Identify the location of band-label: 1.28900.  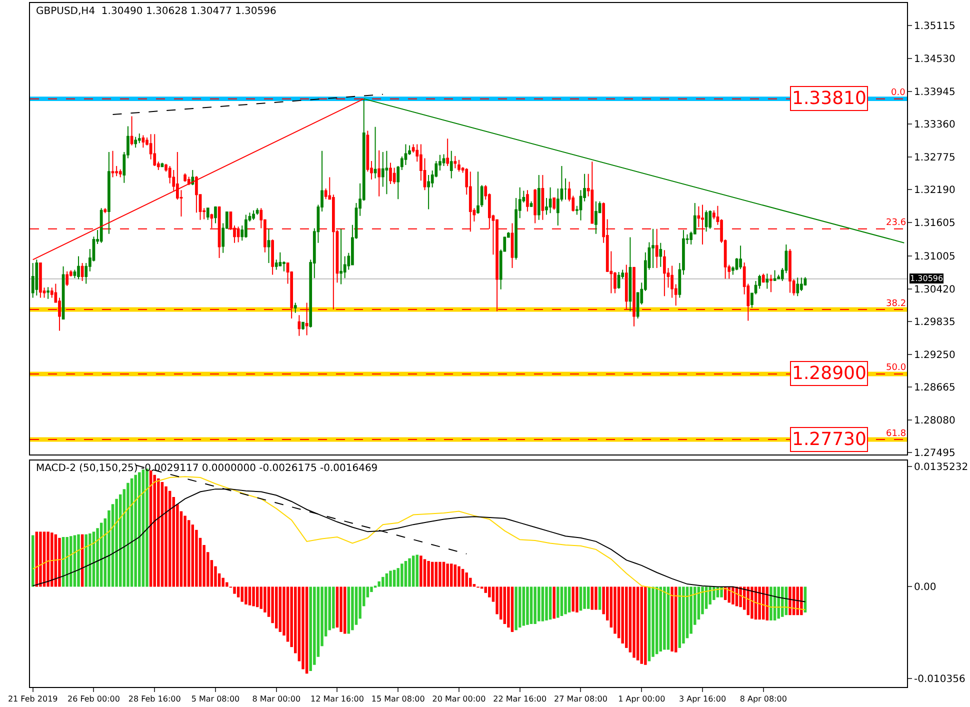
(829, 373).